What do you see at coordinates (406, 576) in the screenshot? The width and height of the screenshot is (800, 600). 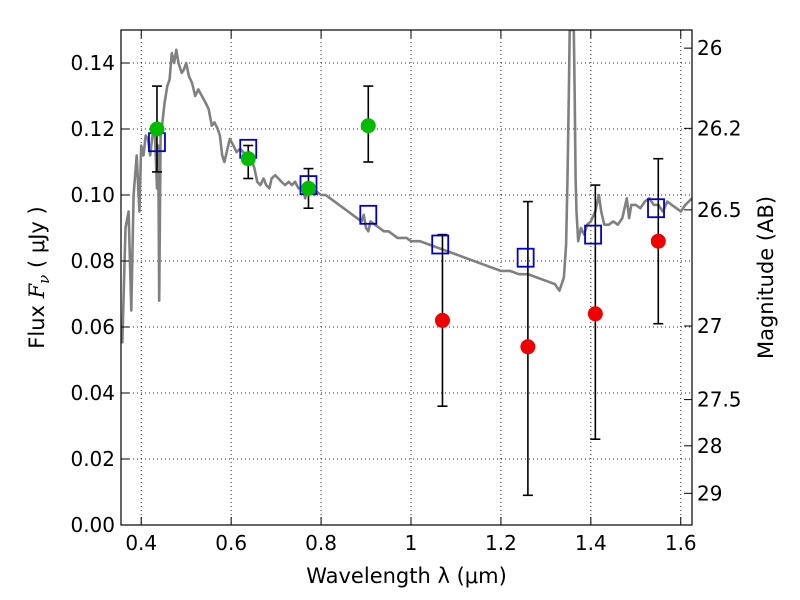 I see `x-axis-label: Wavelength λ (μm)` at bounding box center [406, 576].